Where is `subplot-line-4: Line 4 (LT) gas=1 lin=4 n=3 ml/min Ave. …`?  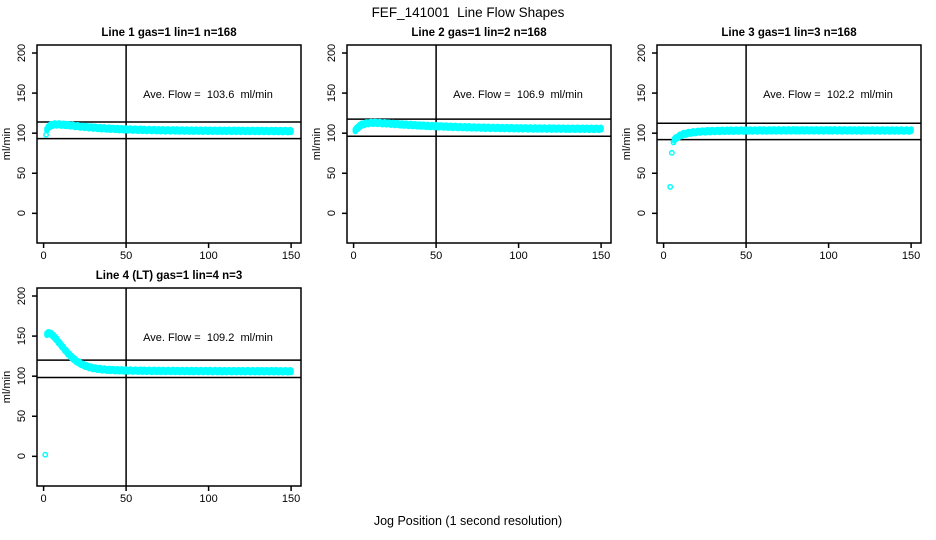 subplot-line-4: Line 4 (LT) gas=1 lin=4 n=3 ml/min Ave. … is located at coordinates (151, 387).